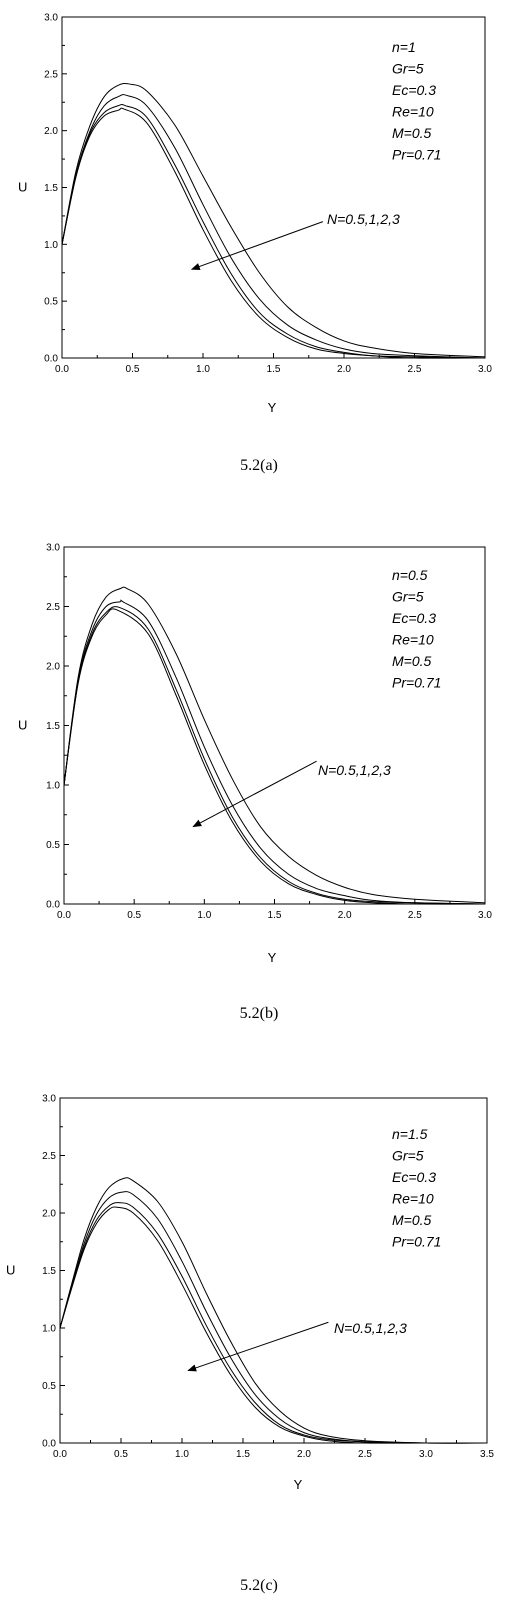 This screenshot has width=522, height=1615. What do you see at coordinates (259, 465) in the screenshot?
I see `figure-caption: 5.2(a)` at bounding box center [259, 465].